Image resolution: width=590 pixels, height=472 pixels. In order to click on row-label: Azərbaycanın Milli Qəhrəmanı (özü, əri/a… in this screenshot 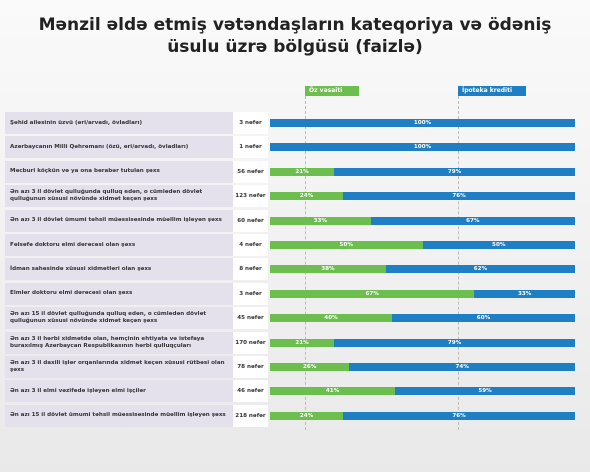, I will do `click(119, 147)`.